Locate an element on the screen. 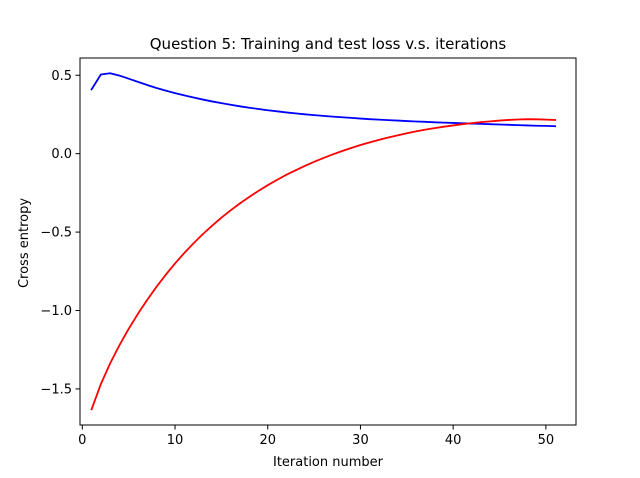 The image size is (640, 478). x-tick-label: 0 is located at coordinates (82, 440).